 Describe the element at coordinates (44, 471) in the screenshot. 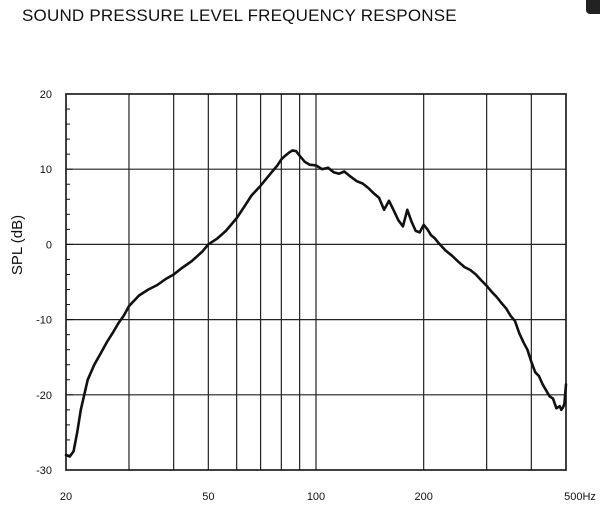

I see `y-tick-label: -30` at that location.